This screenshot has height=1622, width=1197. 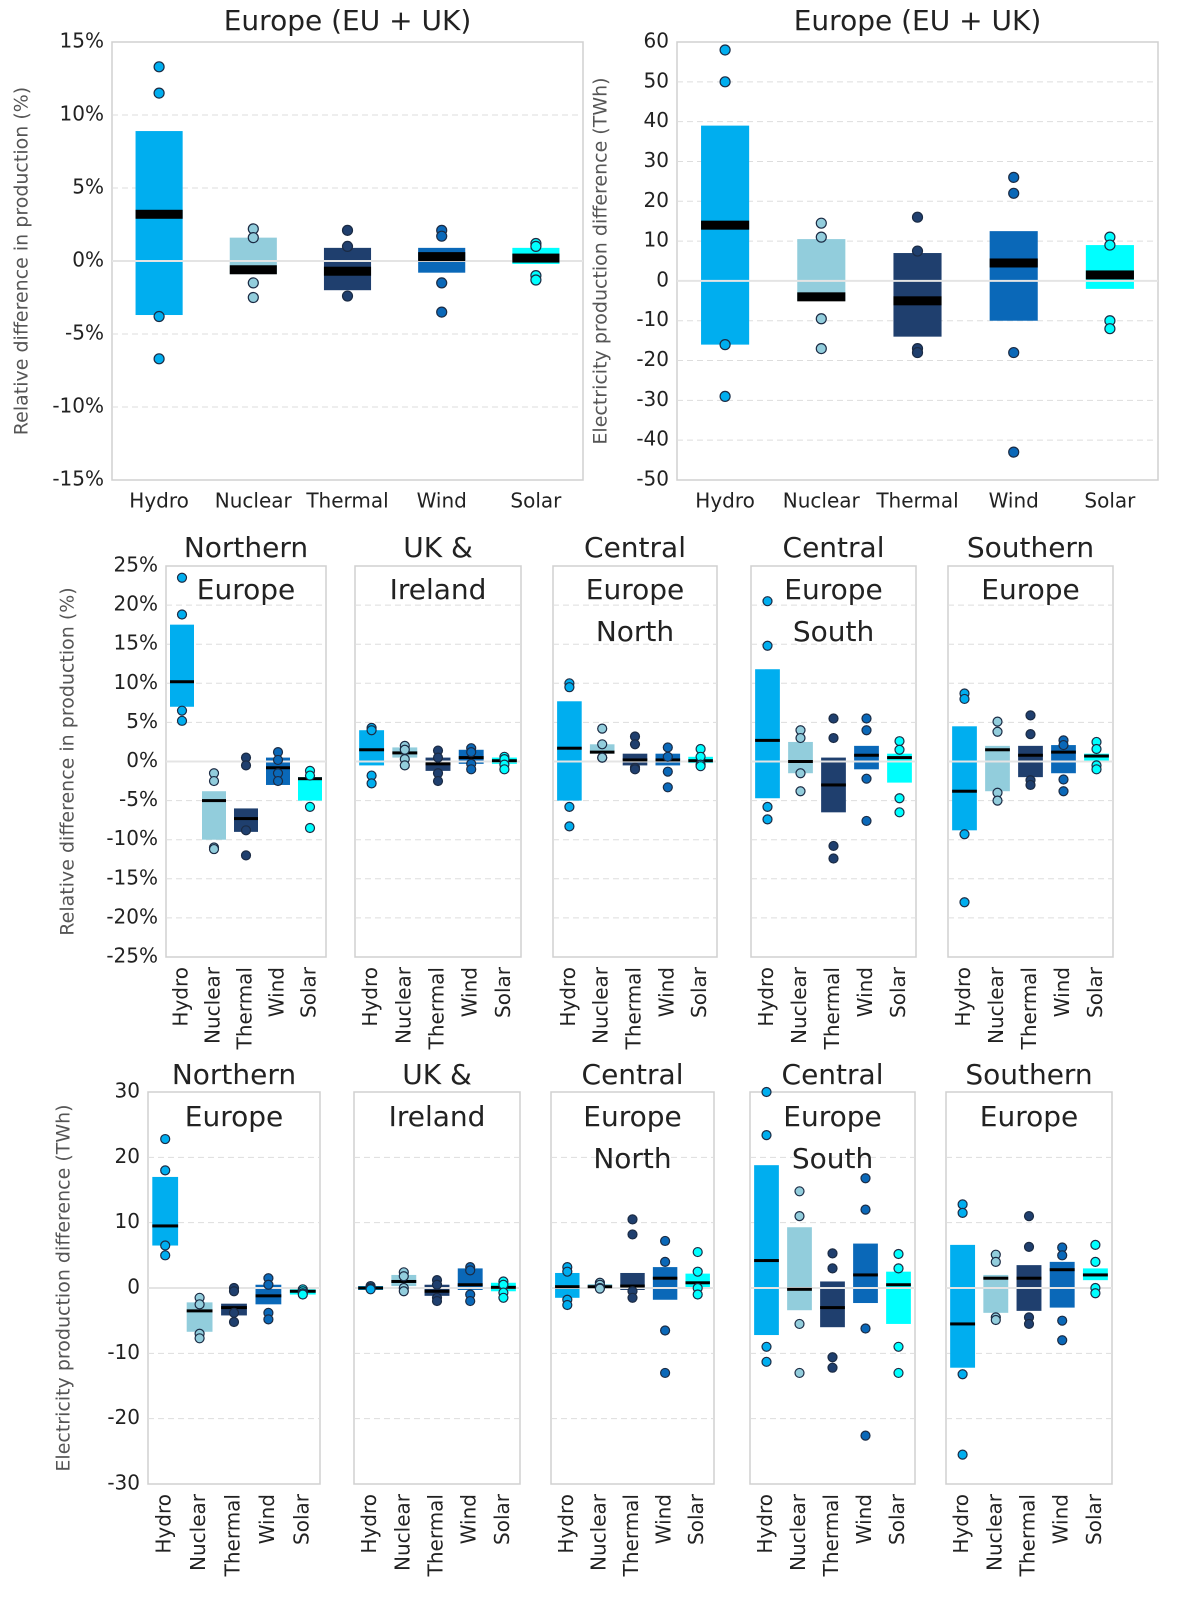 What do you see at coordinates (652, 399) in the screenshot?
I see `y-tick-label: -30` at bounding box center [652, 399].